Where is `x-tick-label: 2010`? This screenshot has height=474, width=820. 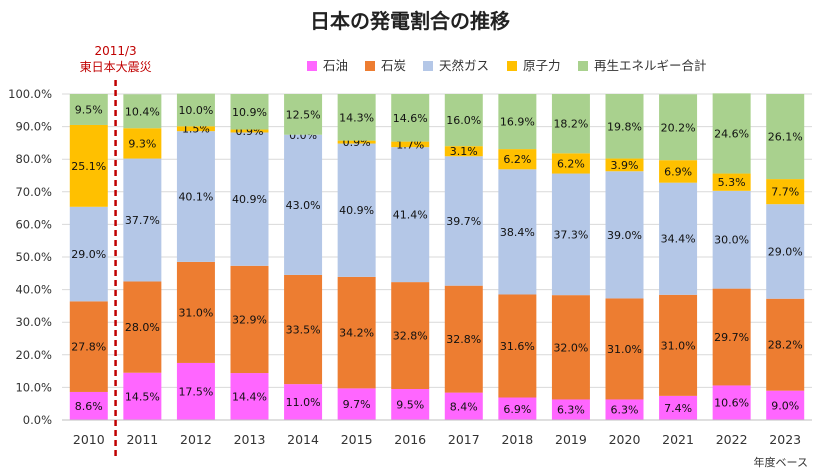
x-tick-label: 2010 is located at coordinates (89, 439).